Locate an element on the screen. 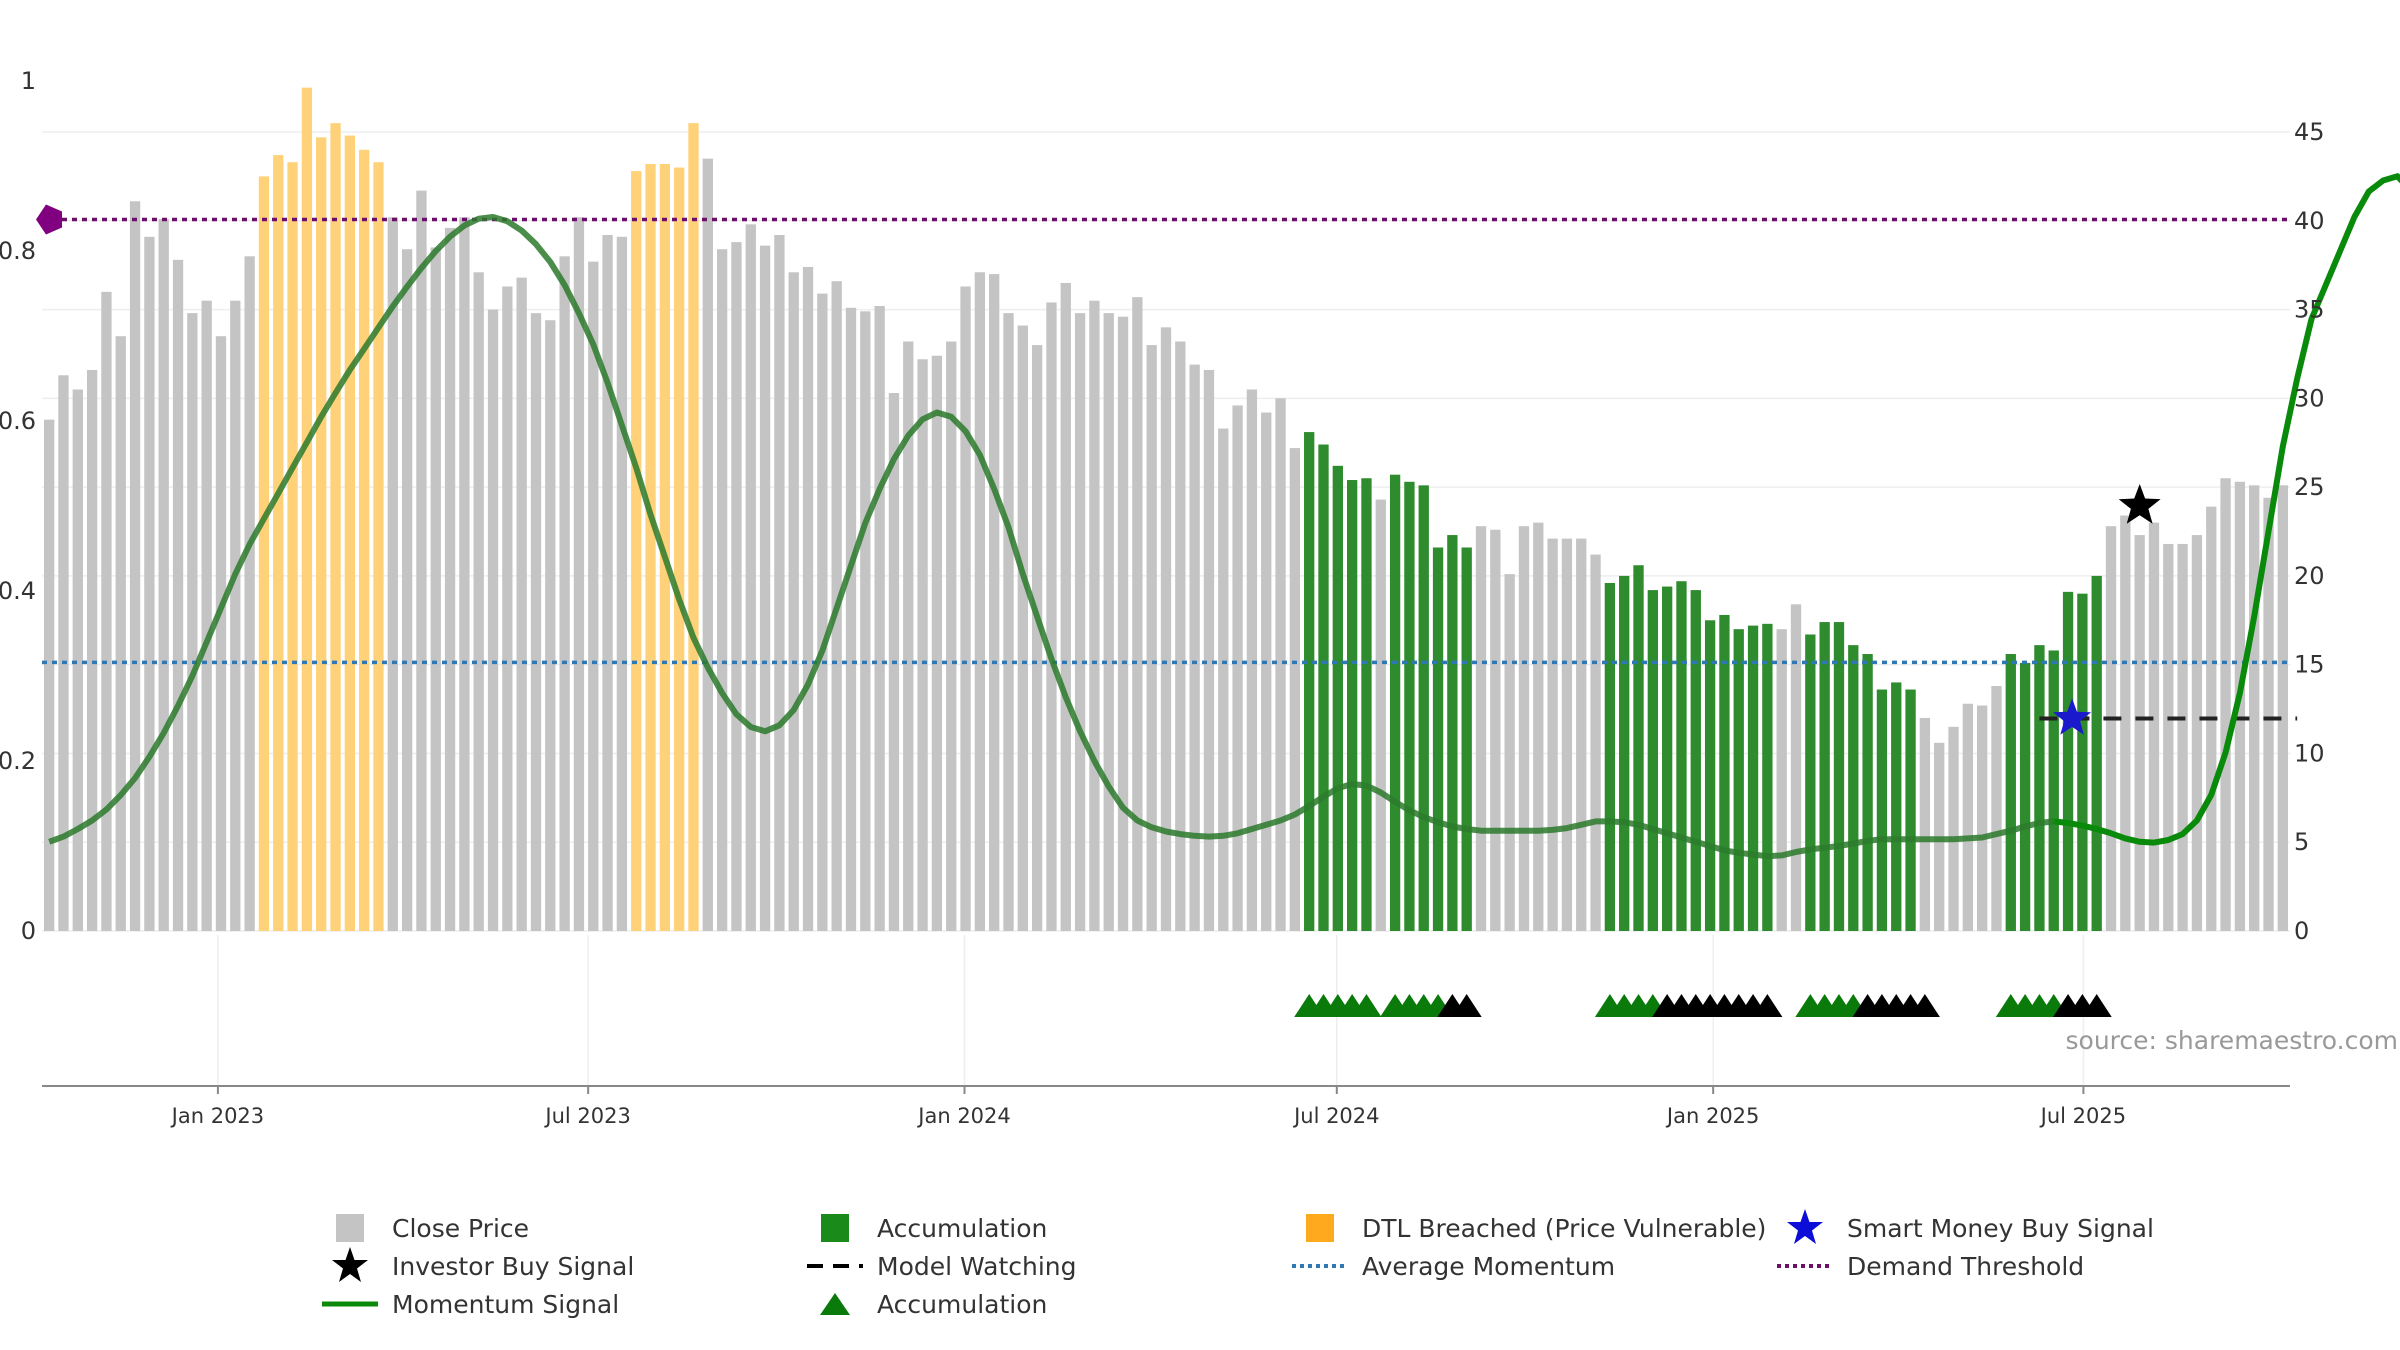 The width and height of the screenshot is (2400, 1350). legend-label: Close Price is located at coordinates (461, 1228).